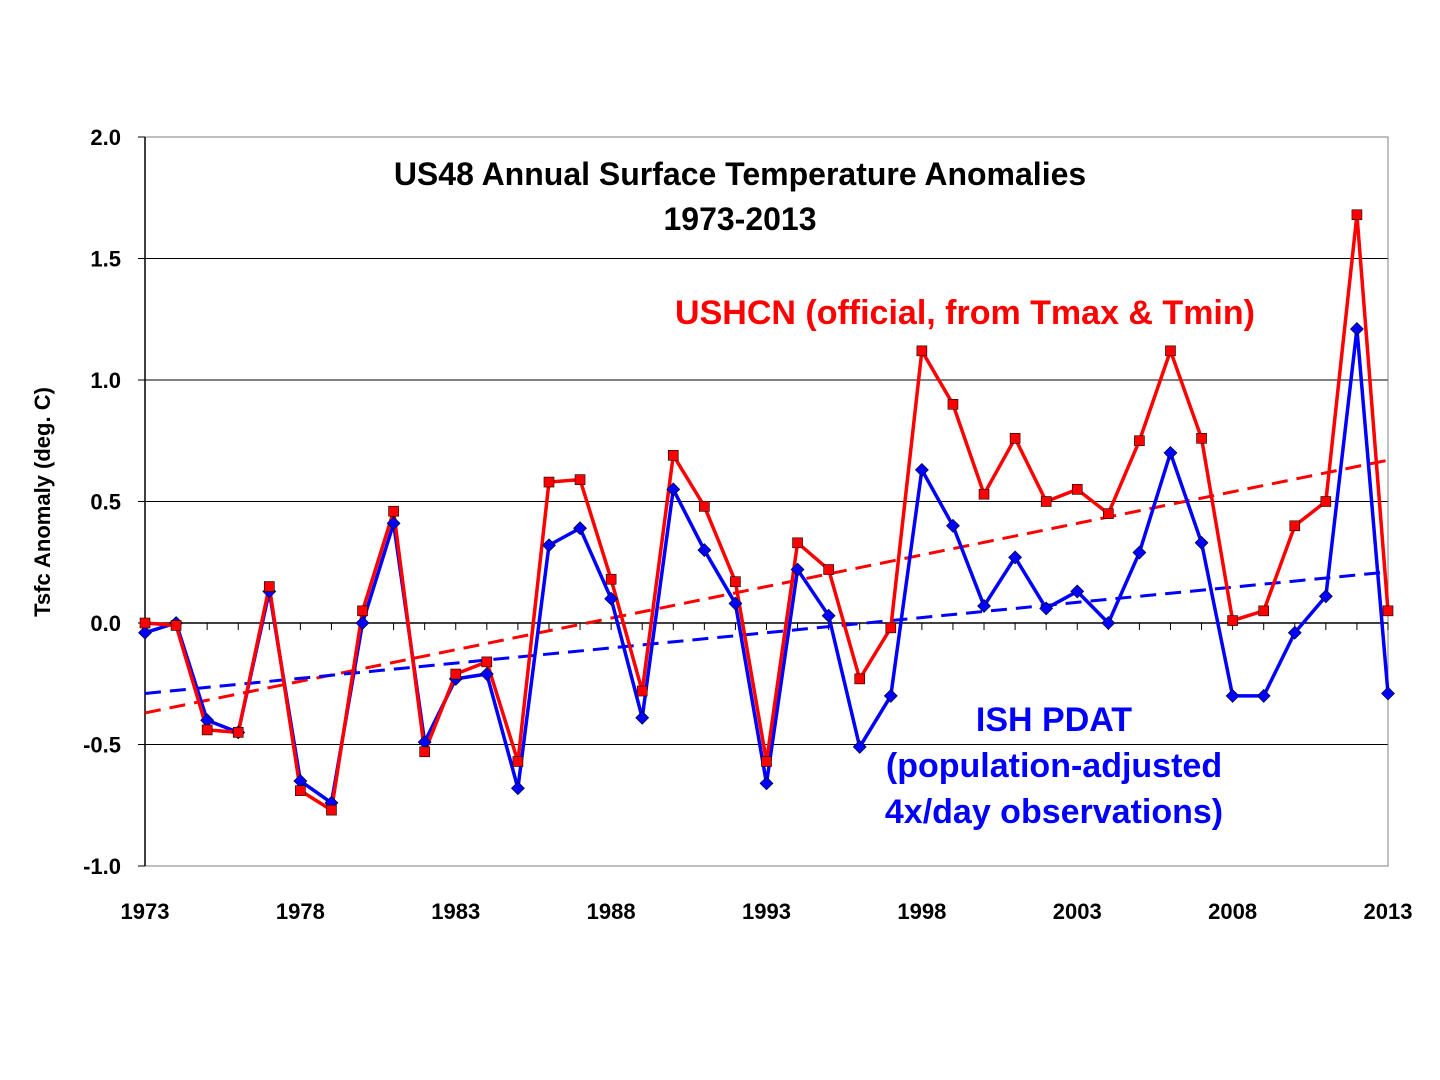 This screenshot has height=1080, width=1440. I want to click on x-tick-label: 1973, so click(145, 911).